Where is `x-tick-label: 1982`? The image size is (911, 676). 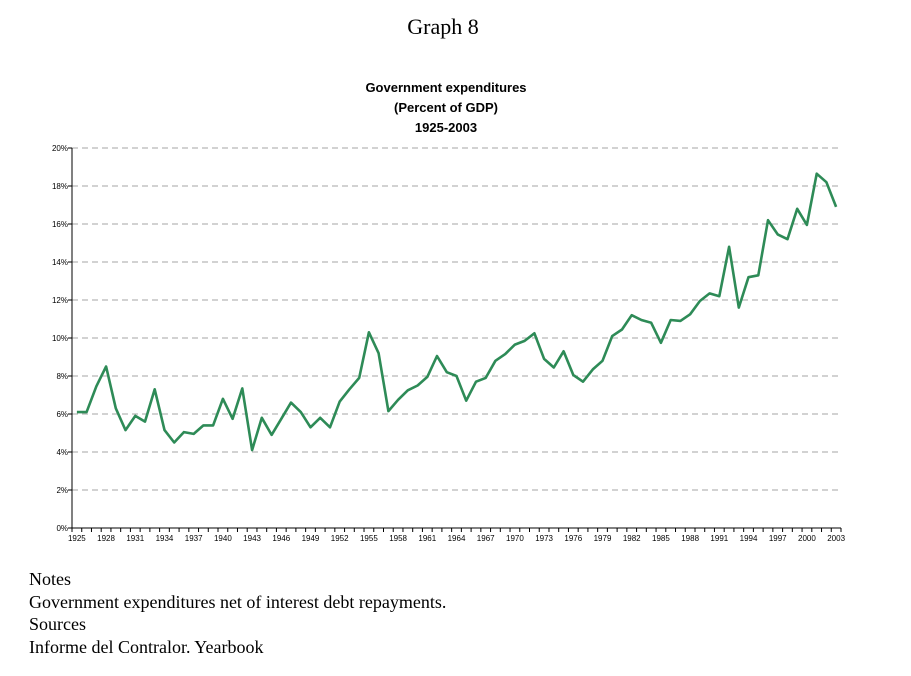 x-tick-label: 1982 is located at coordinates (632, 538).